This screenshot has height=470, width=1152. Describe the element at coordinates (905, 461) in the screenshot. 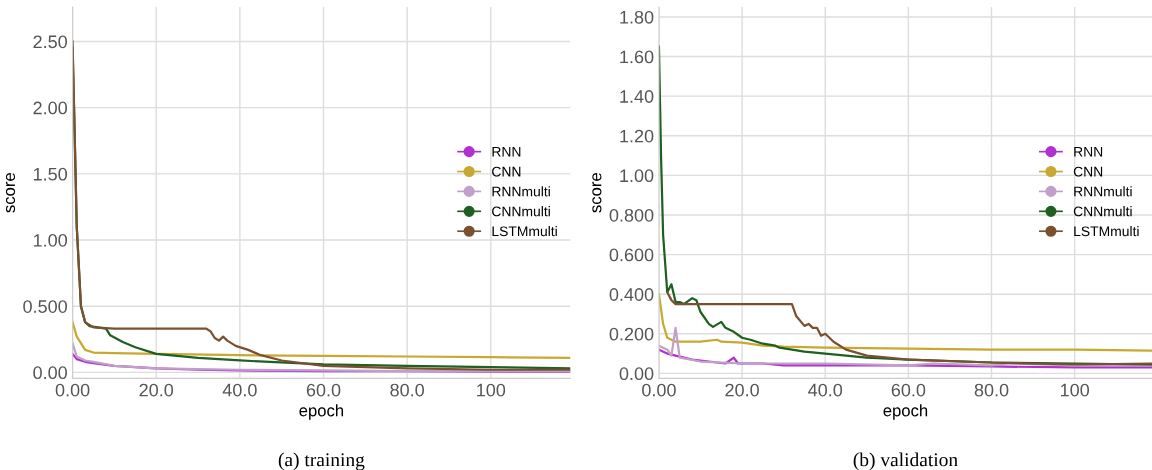

I see `text: (b) validation` at that location.